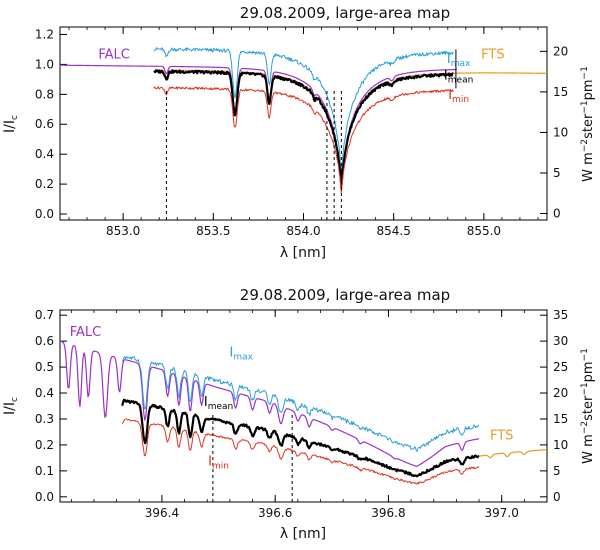 The width and height of the screenshot is (600, 550). Describe the element at coordinates (560, 51) in the screenshot. I see `y-right-tick-label: 20` at that location.